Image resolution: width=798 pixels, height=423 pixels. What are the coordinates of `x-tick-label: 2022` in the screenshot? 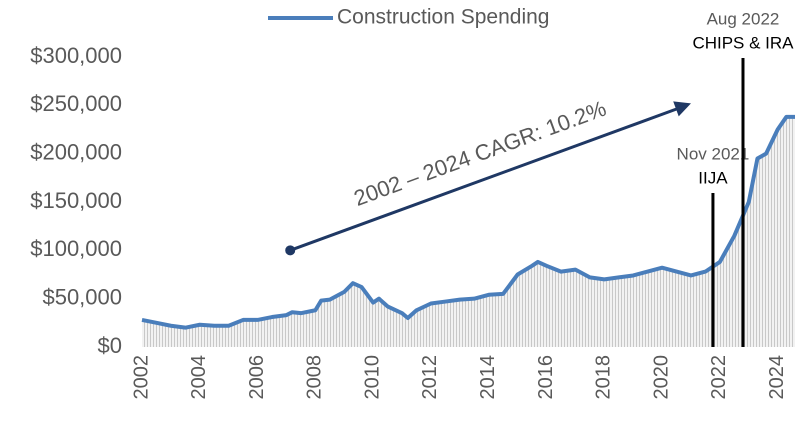 It's located at (719, 377).